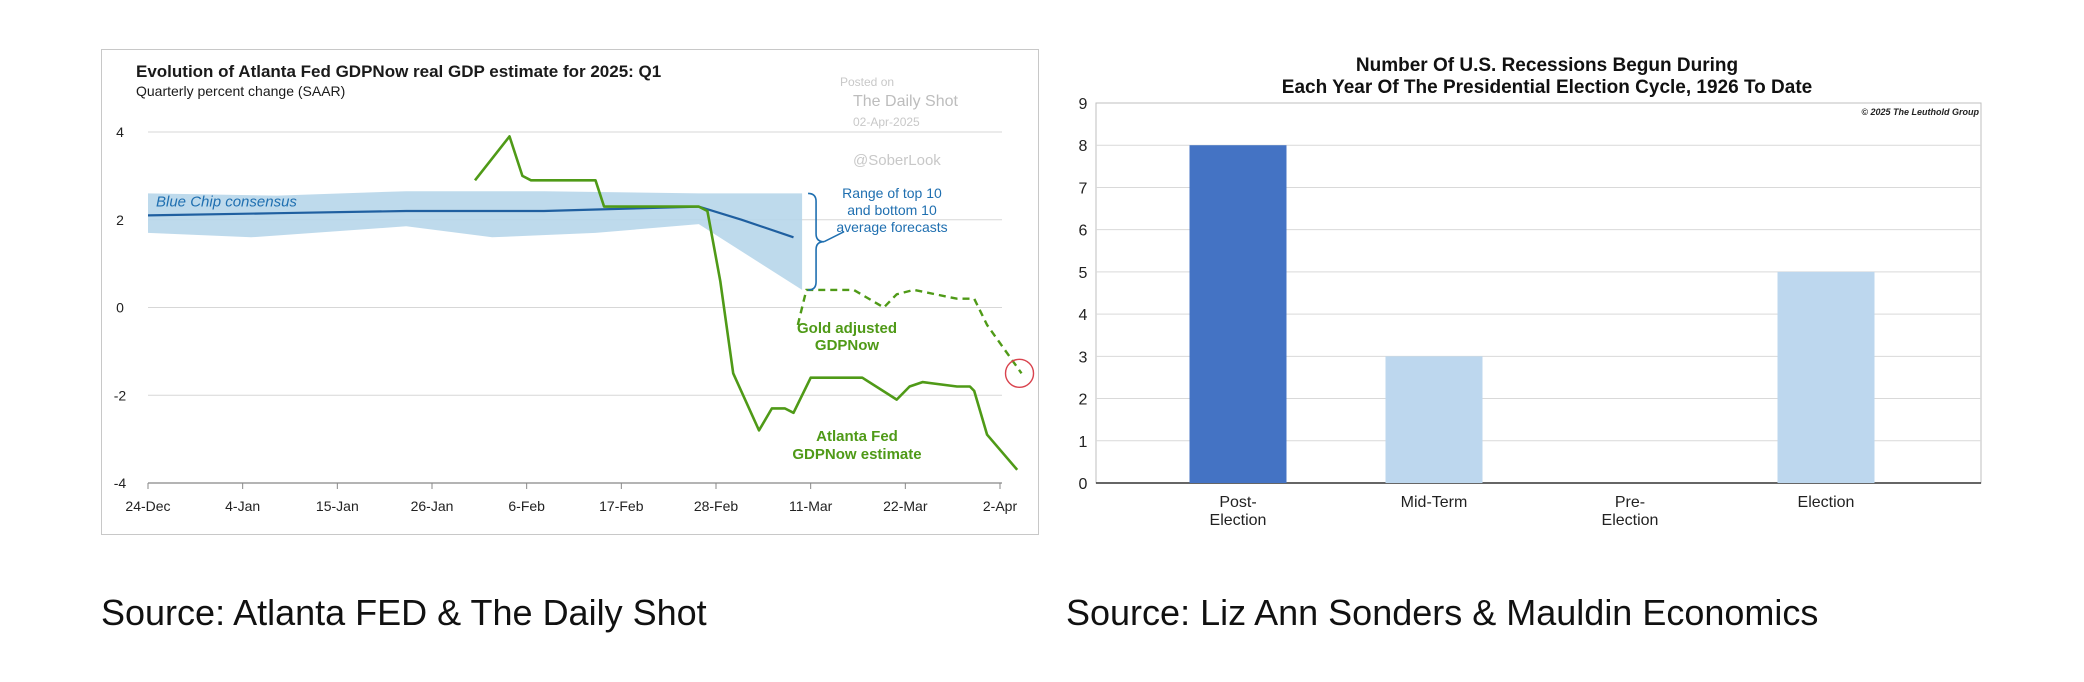 This screenshot has height=682, width=2084. I want to click on x-tick-label: Post-, so click(1237, 502).